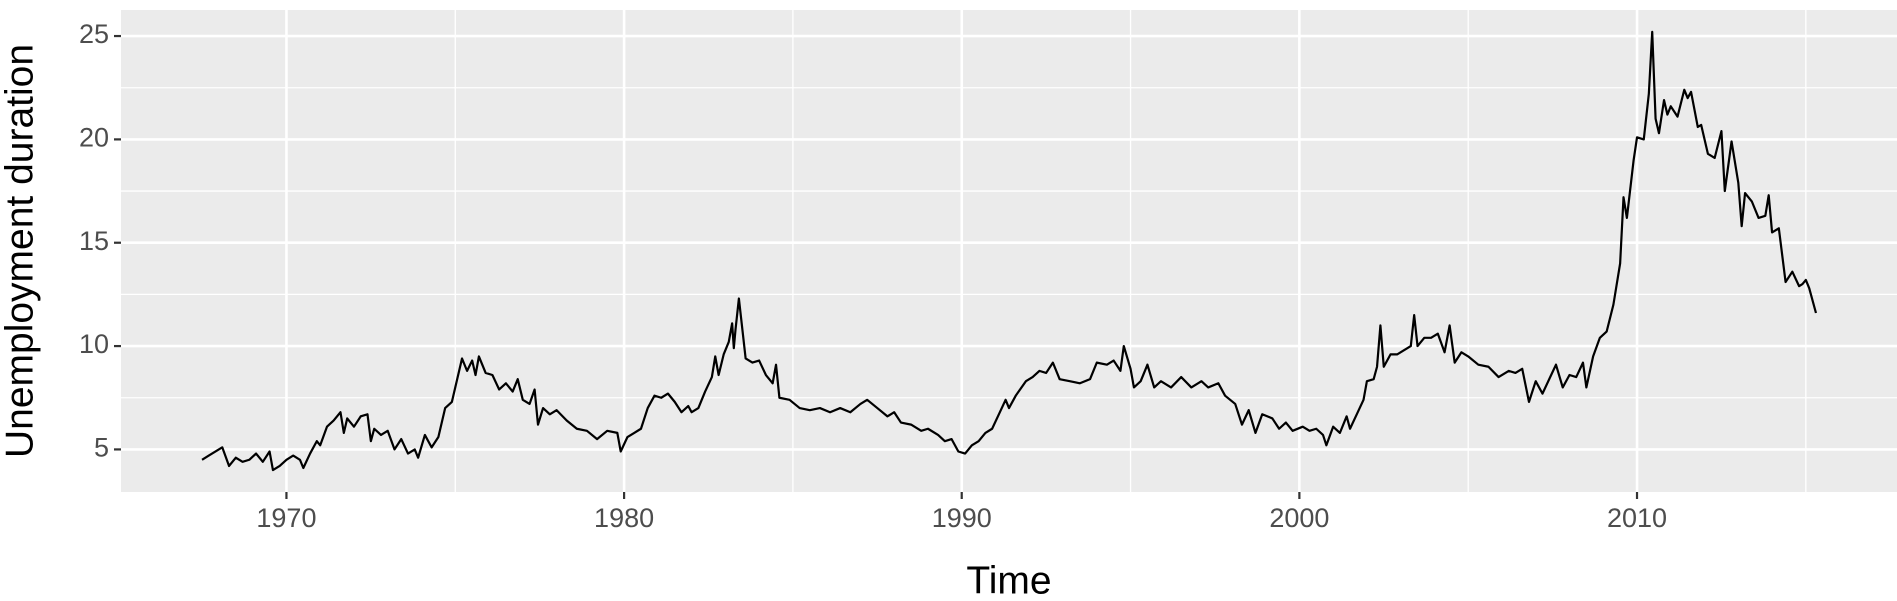  I want to click on y-tick-label: 25, so click(94, 34).